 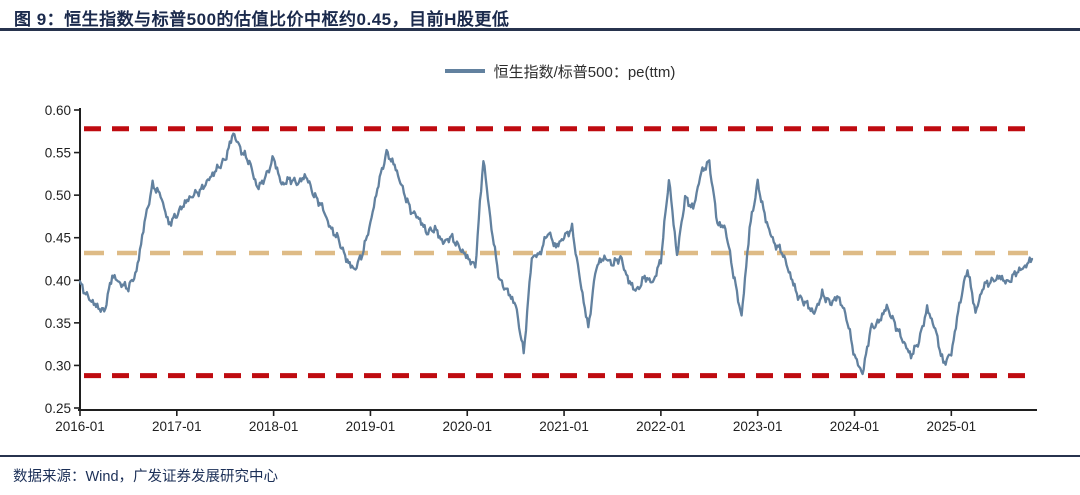 I want to click on x-tick-label: 2025-01, so click(x=952, y=426).